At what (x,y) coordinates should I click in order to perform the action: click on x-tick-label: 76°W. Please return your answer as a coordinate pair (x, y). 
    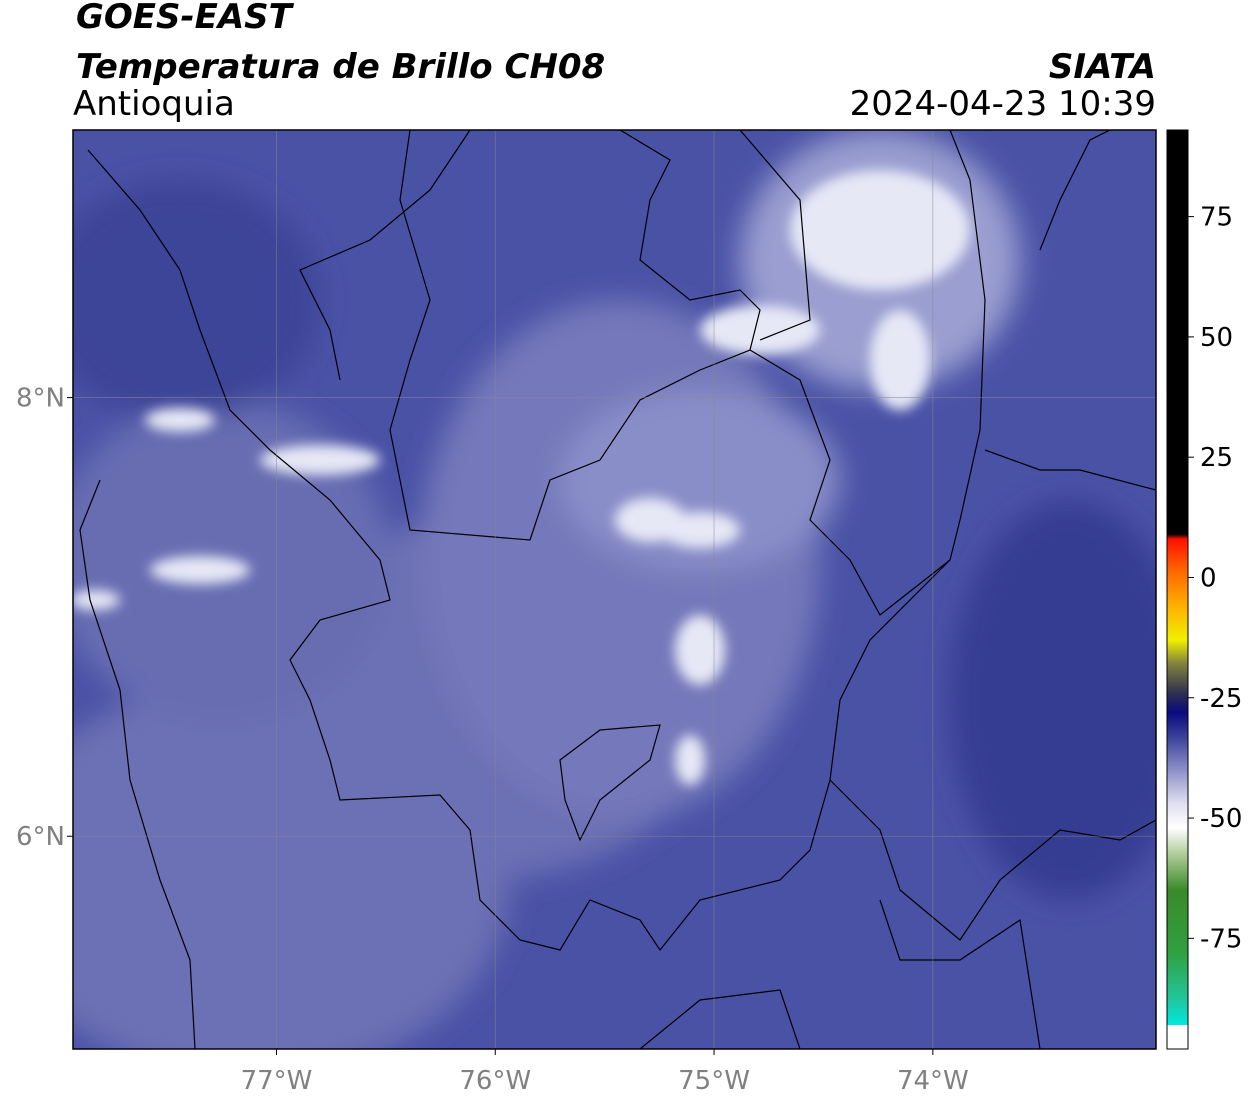
    Looking at the image, I should click on (495, 1081).